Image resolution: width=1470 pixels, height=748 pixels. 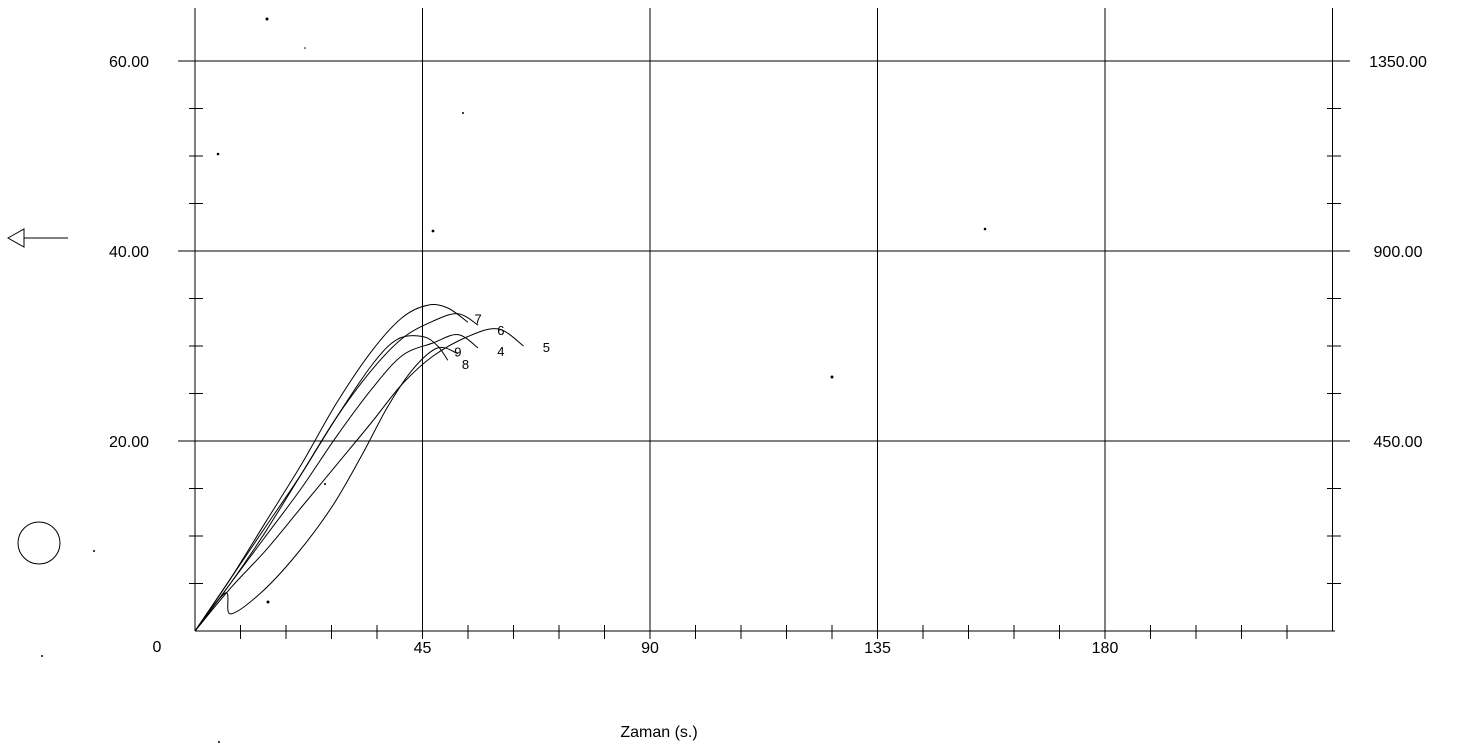 What do you see at coordinates (1398, 62) in the screenshot?
I see `y2-tick-label: 1350.00` at bounding box center [1398, 62].